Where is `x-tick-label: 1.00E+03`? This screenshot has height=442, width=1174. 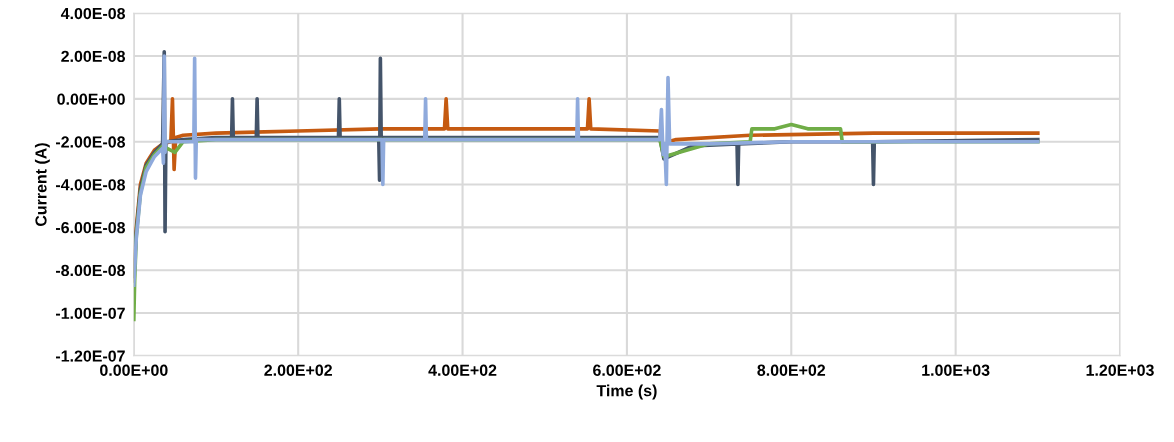 x-tick-label: 1.00E+03 is located at coordinates (956, 370).